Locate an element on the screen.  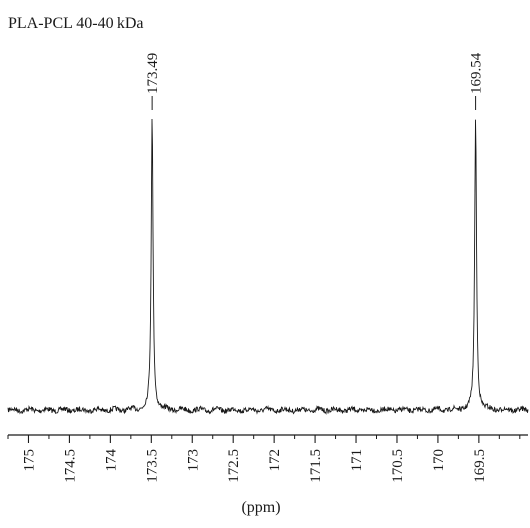
x-tick-label: 170.5 is located at coordinates (398, 466).